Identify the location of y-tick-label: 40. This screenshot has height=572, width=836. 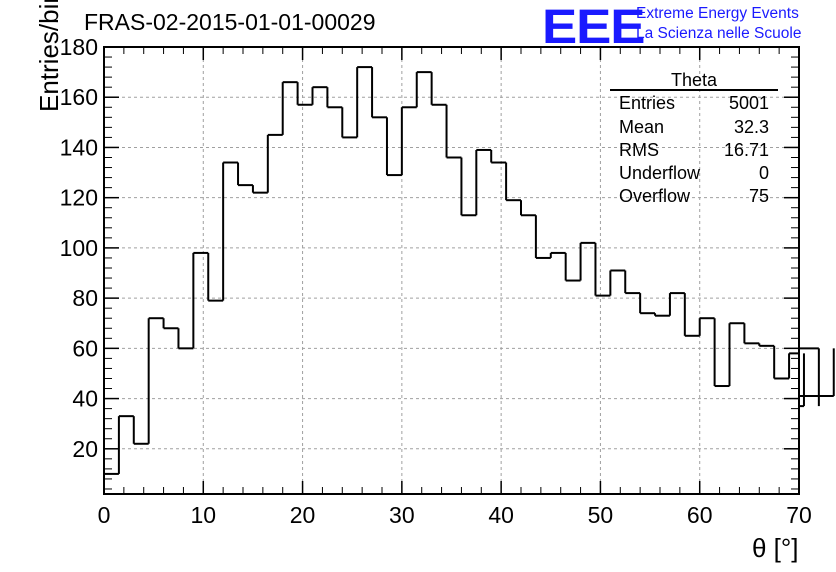
(85, 399).